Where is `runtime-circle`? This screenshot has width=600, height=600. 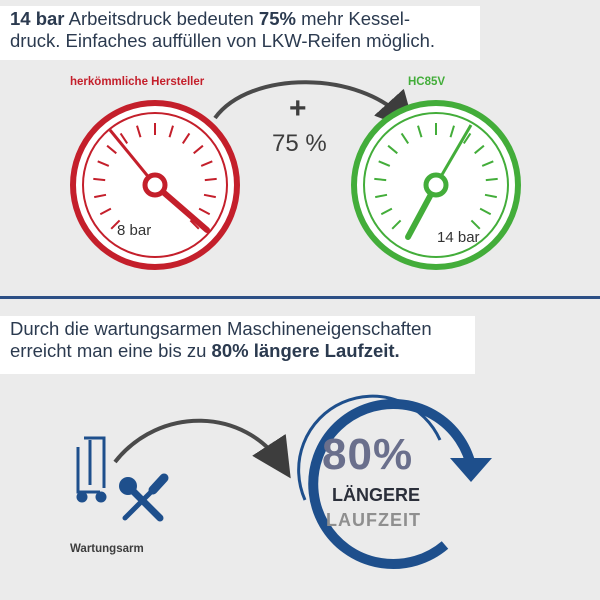
runtime-circle is located at coordinates (394, 481).